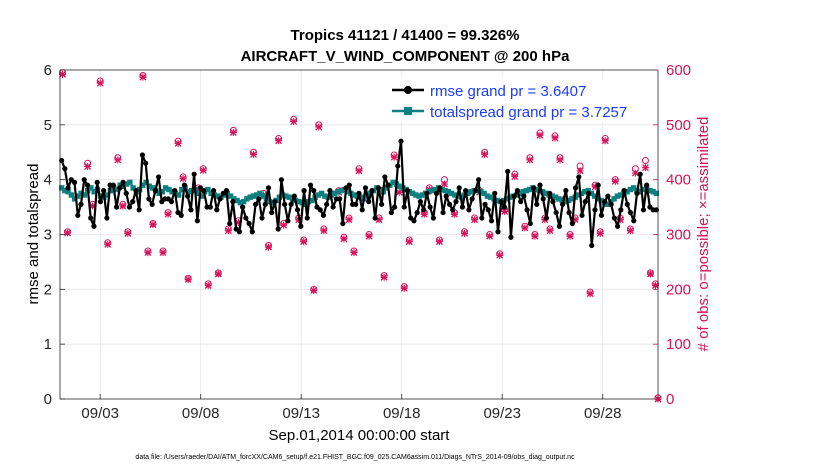  Describe the element at coordinates (405, 35) in the screenshot. I see `chart-title-line1: Tropics 41121 / 41400 = 99.326%` at that location.